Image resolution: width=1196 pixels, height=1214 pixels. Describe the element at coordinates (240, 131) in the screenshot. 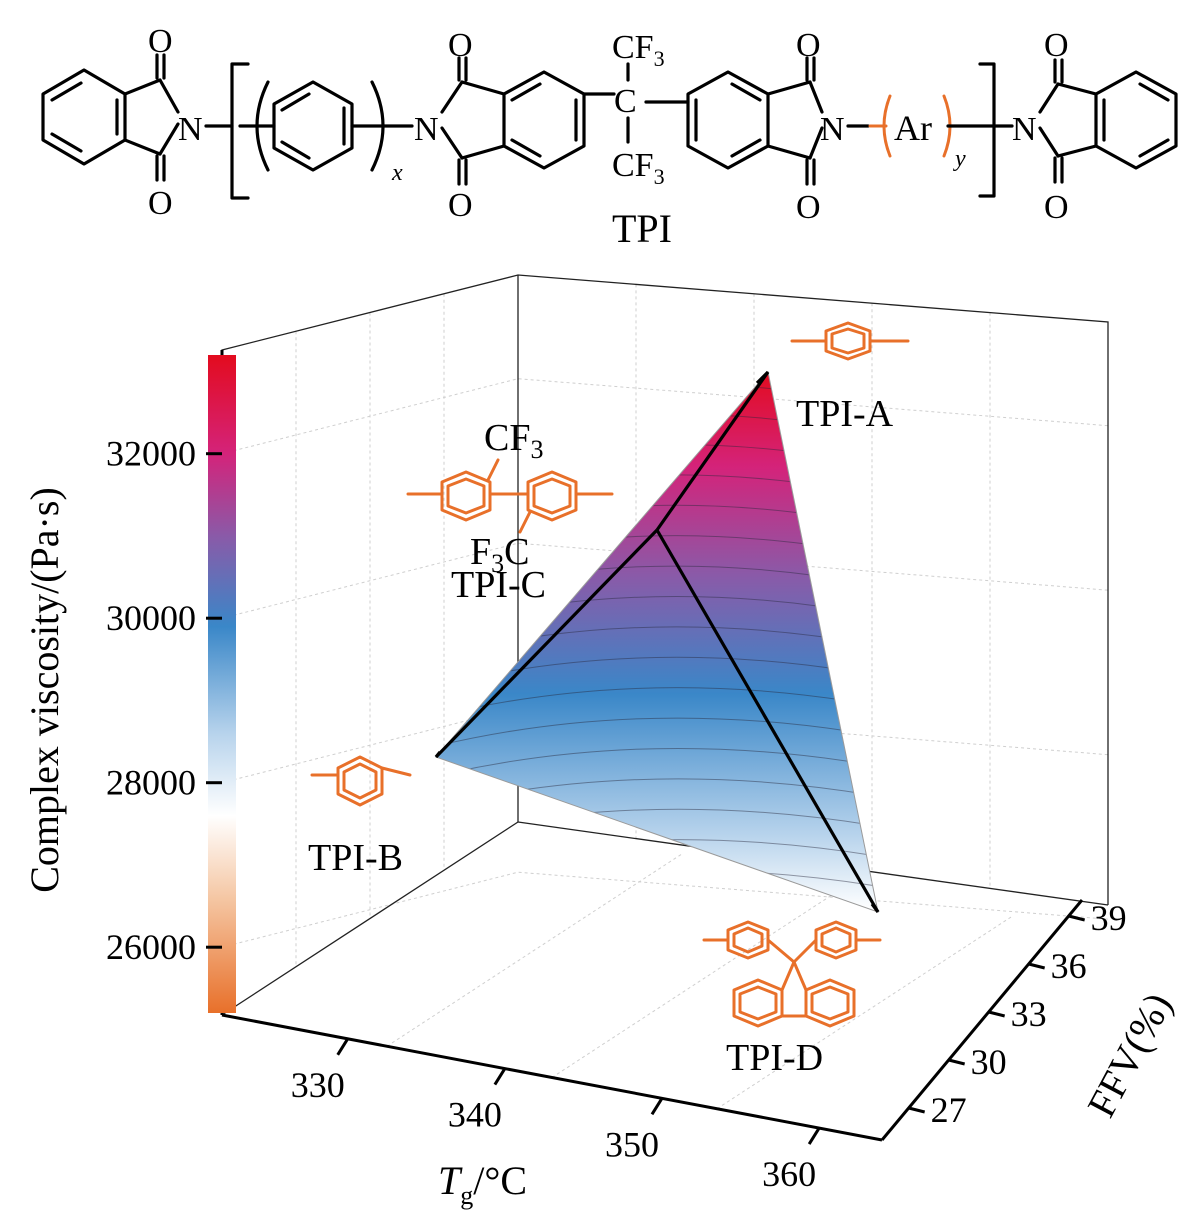

I see `left-bracket` at that location.